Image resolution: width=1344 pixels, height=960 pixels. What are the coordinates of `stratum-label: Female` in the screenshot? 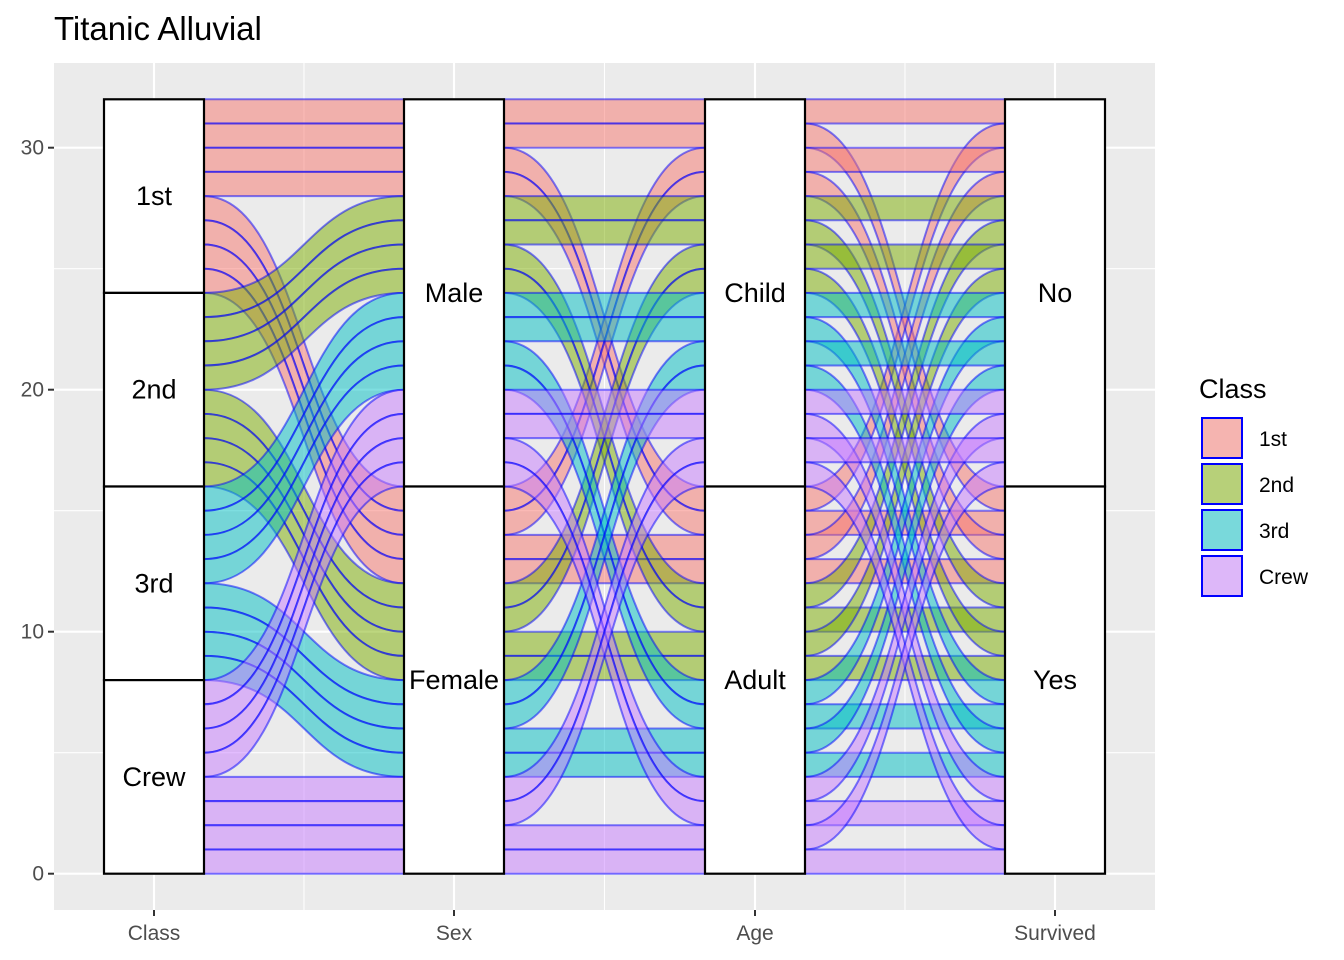 It's located at (454, 680).